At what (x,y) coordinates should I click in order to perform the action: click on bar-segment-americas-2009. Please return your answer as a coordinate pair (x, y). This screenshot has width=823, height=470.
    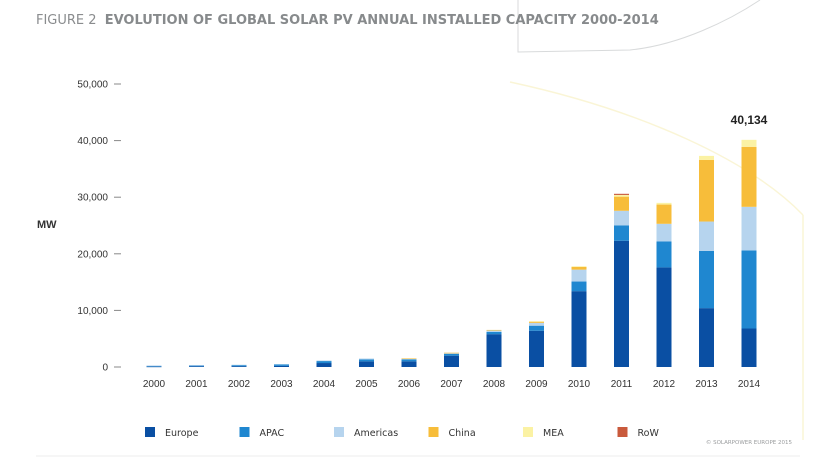
    Looking at the image, I should click on (536, 324).